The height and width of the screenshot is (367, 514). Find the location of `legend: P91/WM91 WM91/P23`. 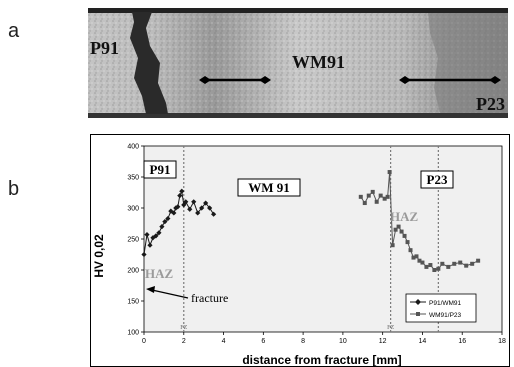

legend: P91/WM91 WM91/P23 is located at coordinates (441, 308).